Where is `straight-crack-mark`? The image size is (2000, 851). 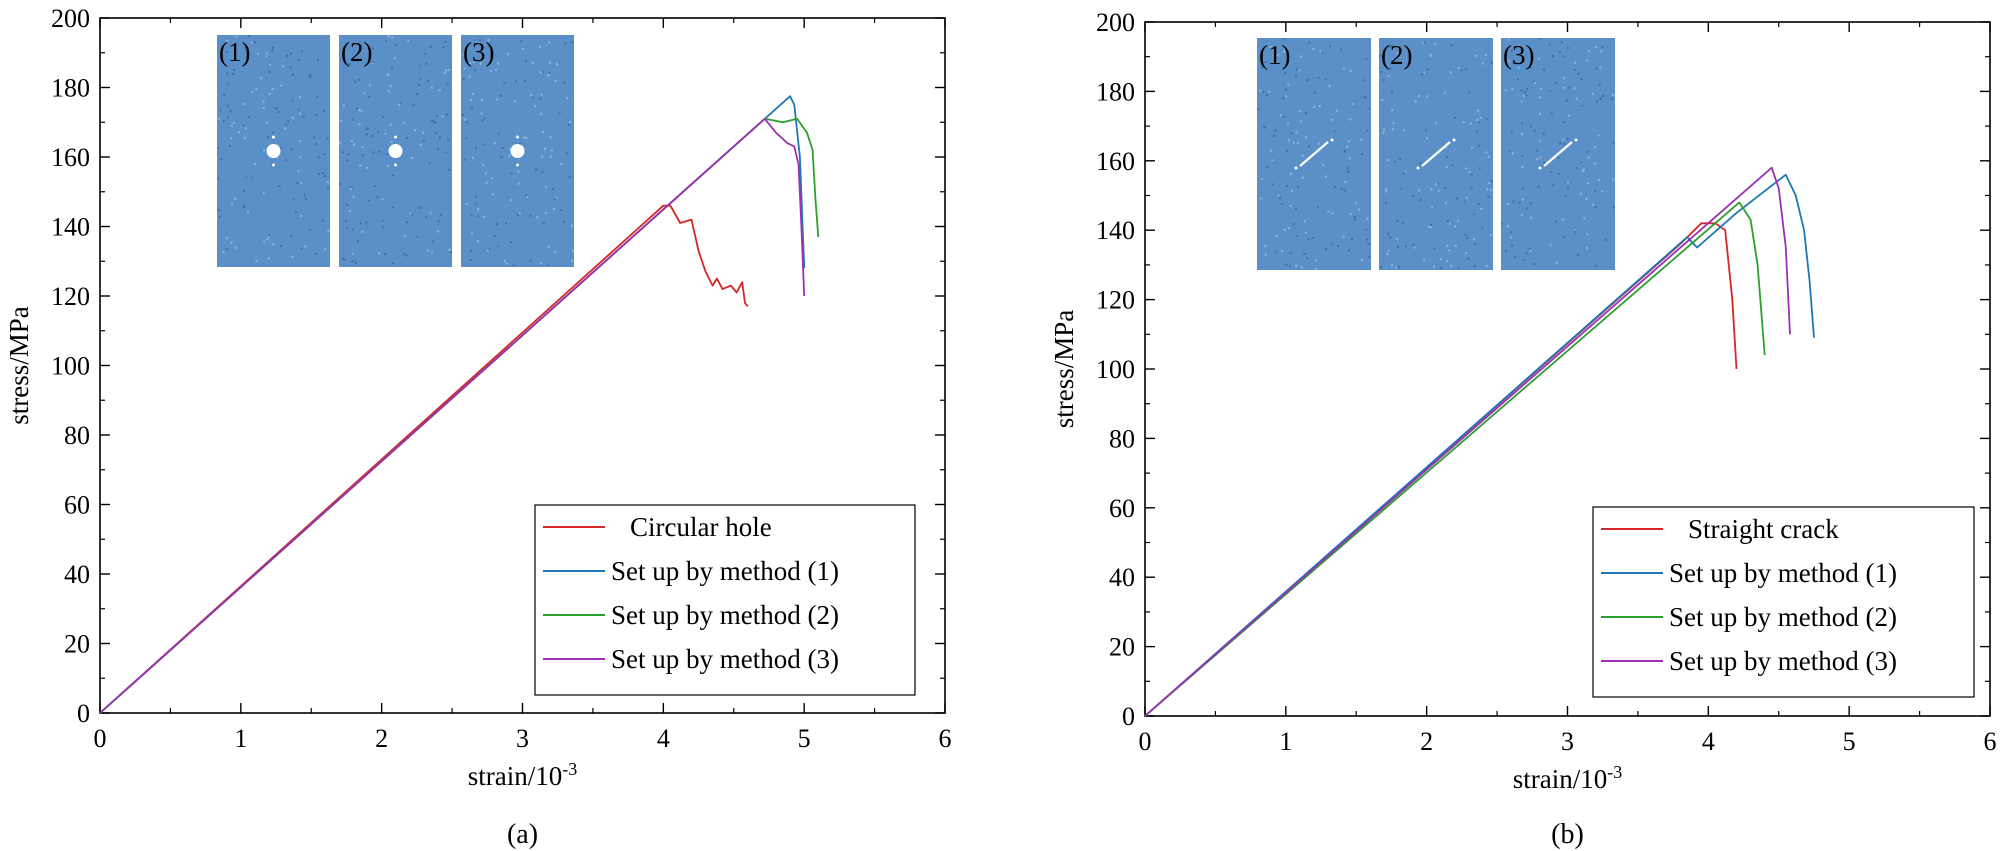
straight-crack-mark is located at coordinates (1436, 154).